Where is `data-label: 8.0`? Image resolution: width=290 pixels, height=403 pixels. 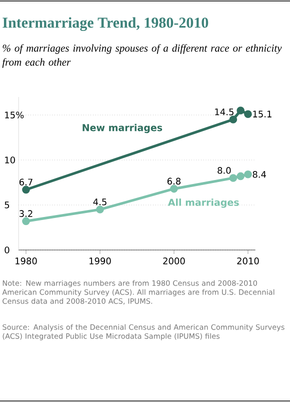
data-label: 8.0 is located at coordinates (224, 170).